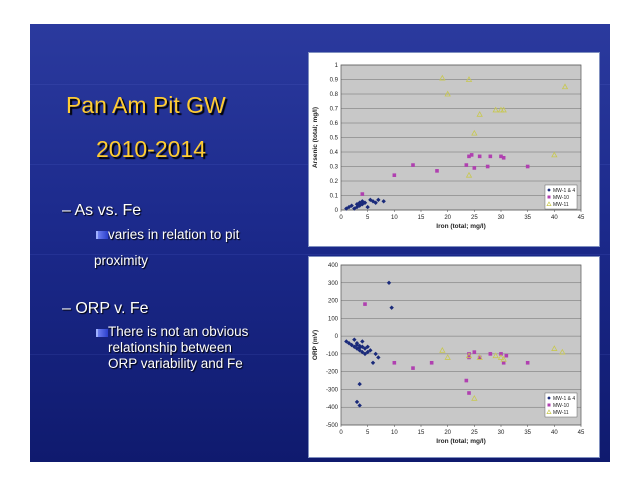 The image size is (638, 493). Describe the element at coordinates (334, 139) in the screenshot. I see `y-tick-label: 0.5` at that location.